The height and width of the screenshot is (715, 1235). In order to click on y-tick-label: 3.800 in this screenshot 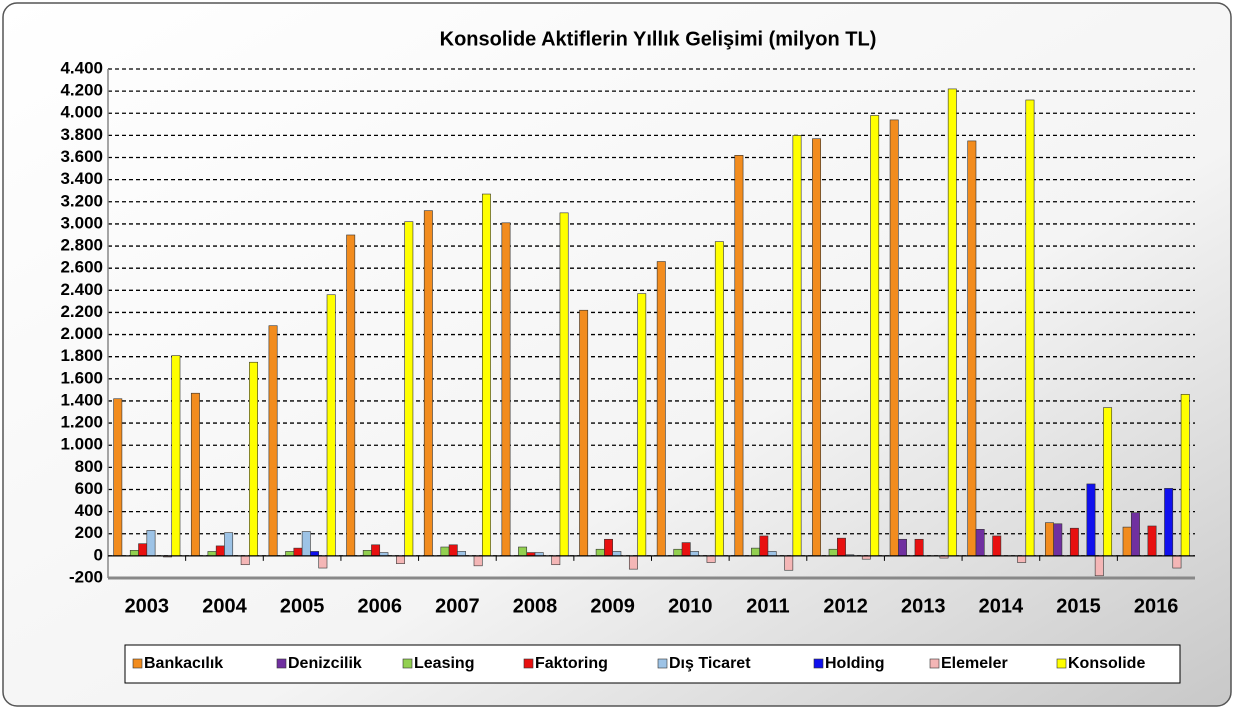, I will do `click(81, 134)`.